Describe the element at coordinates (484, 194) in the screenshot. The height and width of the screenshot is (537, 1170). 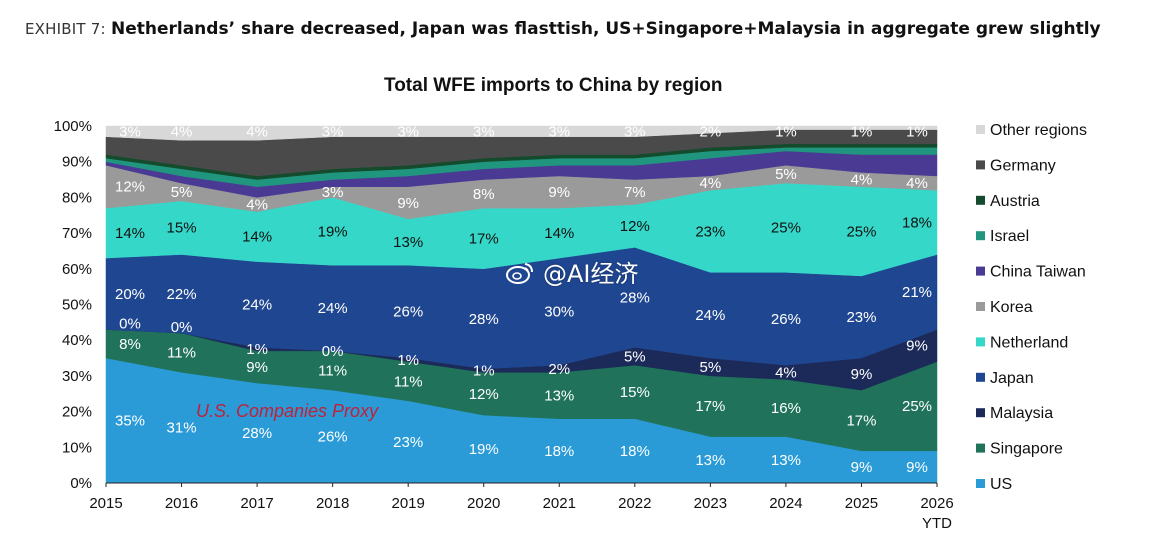
I see `label-korea-2020: 8%` at that location.